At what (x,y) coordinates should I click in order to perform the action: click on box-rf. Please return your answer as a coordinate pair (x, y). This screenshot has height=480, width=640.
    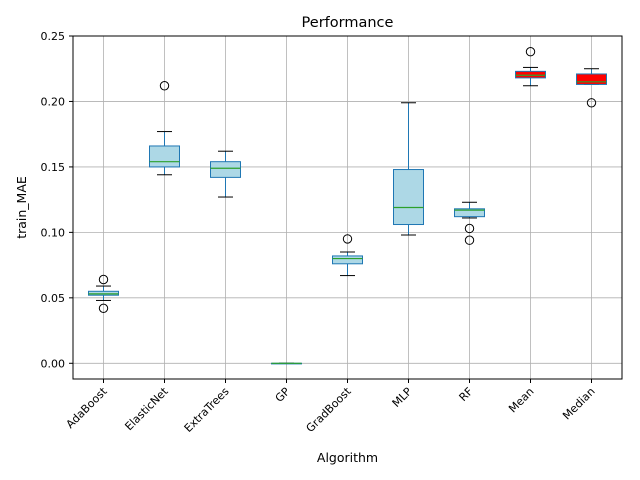
    Looking at the image, I should click on (469, 223).